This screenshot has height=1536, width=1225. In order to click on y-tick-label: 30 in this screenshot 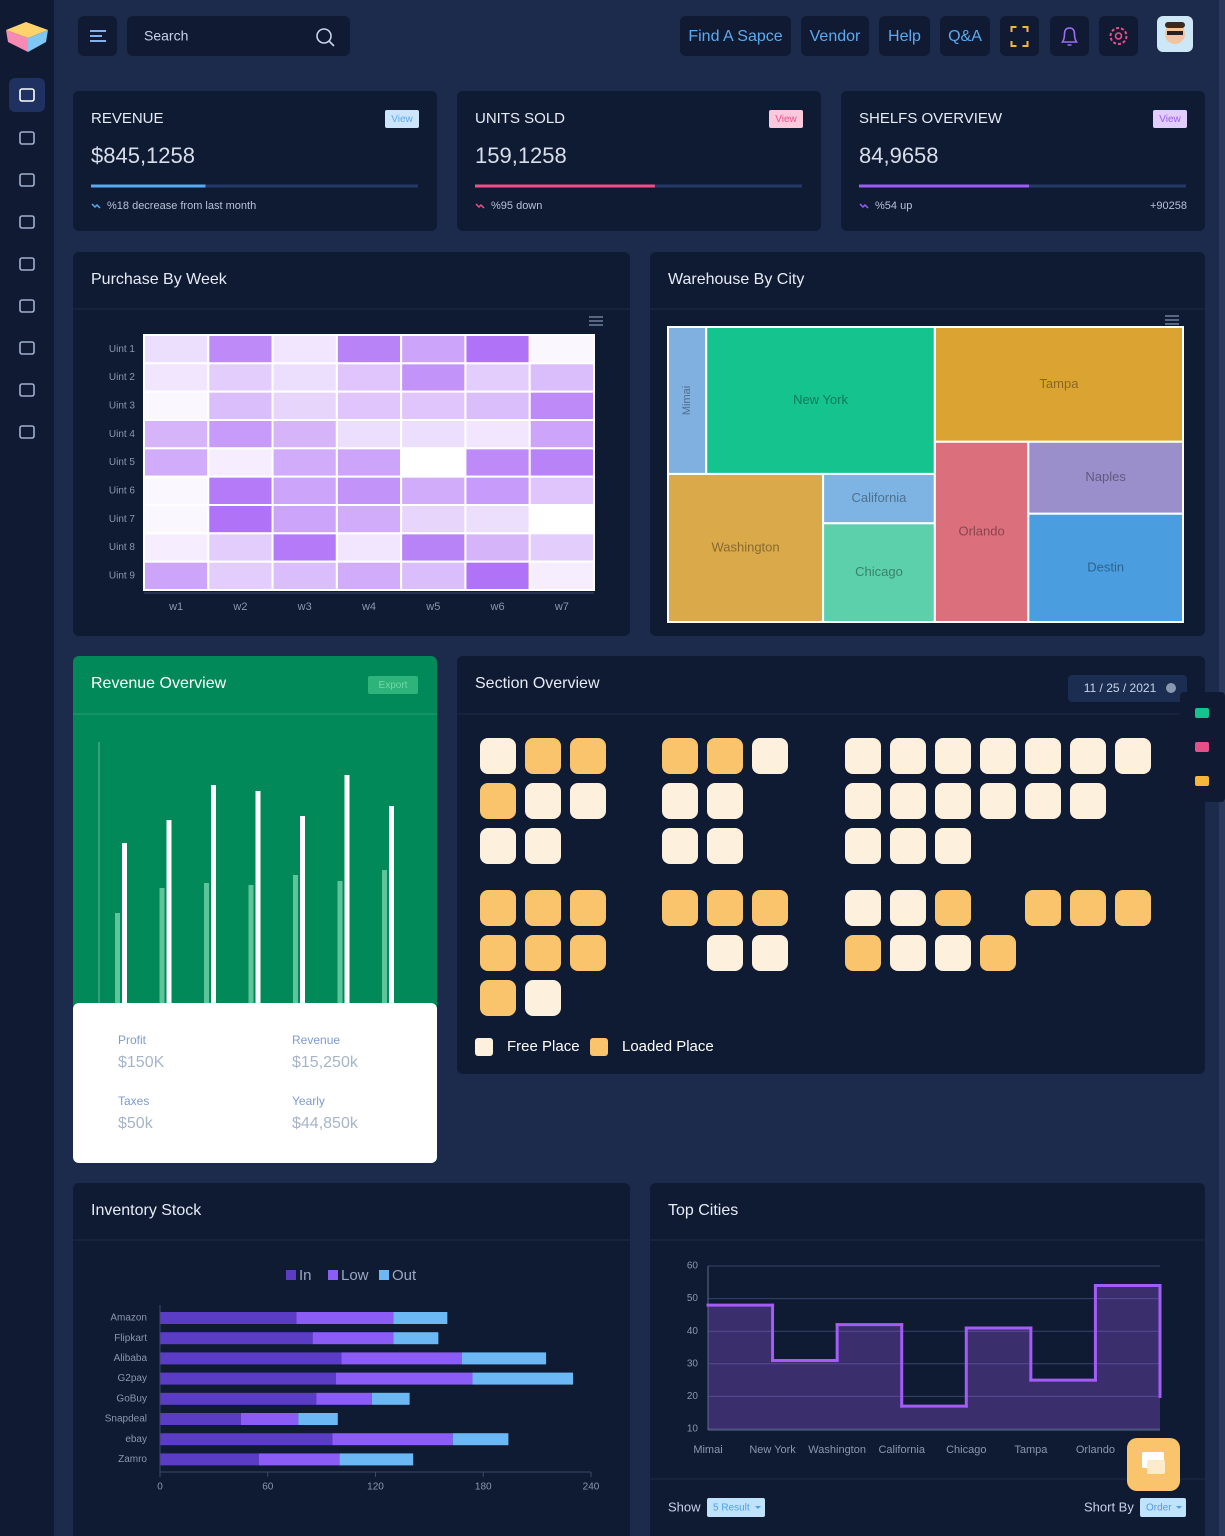, I will do `click(693, 1363)`.